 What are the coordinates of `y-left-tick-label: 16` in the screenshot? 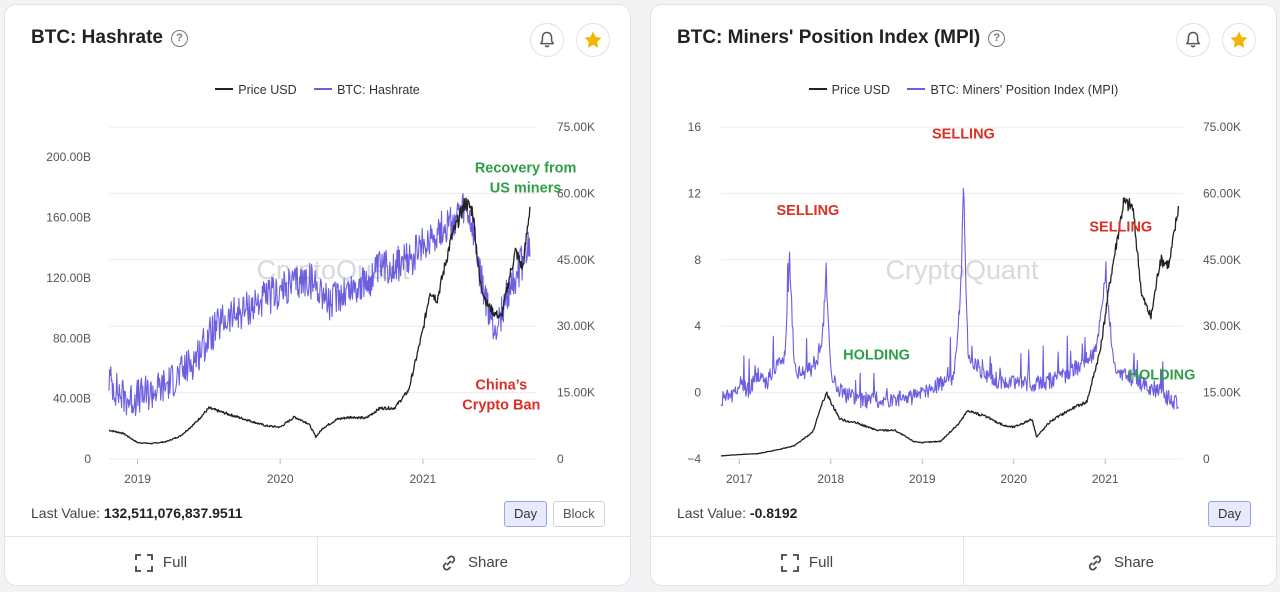 It's located at (695, 127).